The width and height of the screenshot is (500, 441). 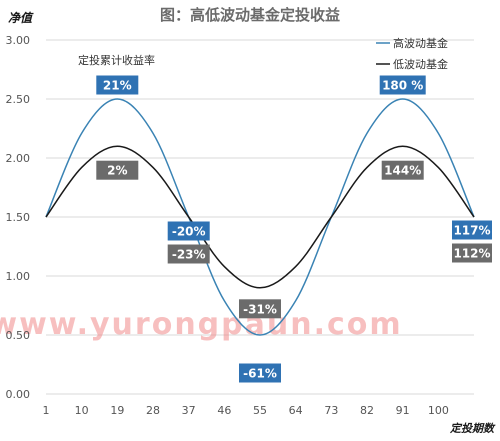 What do you see at coordinates (21, 18) in the screenshot?
I see `y-axis-label: 净值` at bounding box center [21, 18].